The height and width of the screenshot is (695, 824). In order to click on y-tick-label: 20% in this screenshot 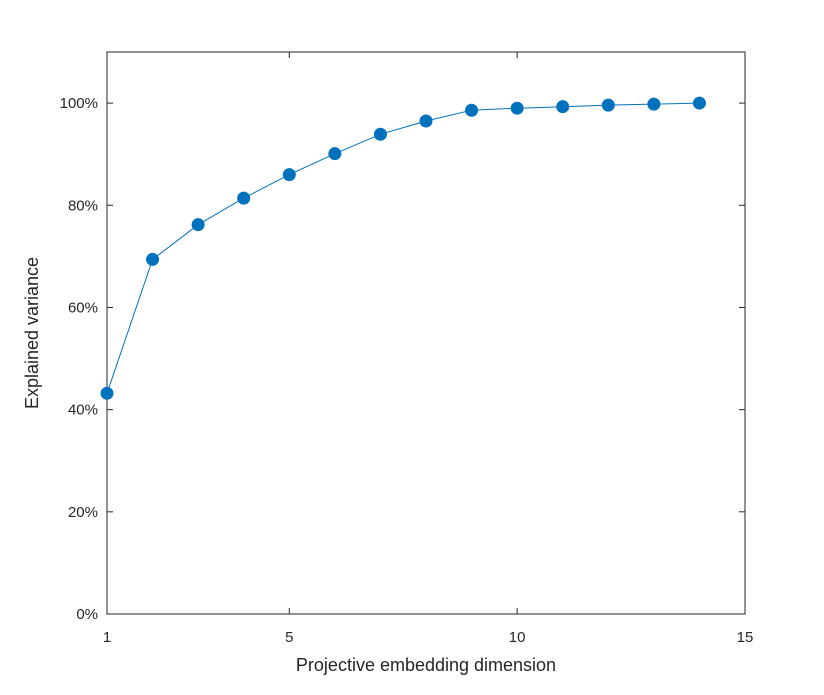, I will do `click(83, 512)`.